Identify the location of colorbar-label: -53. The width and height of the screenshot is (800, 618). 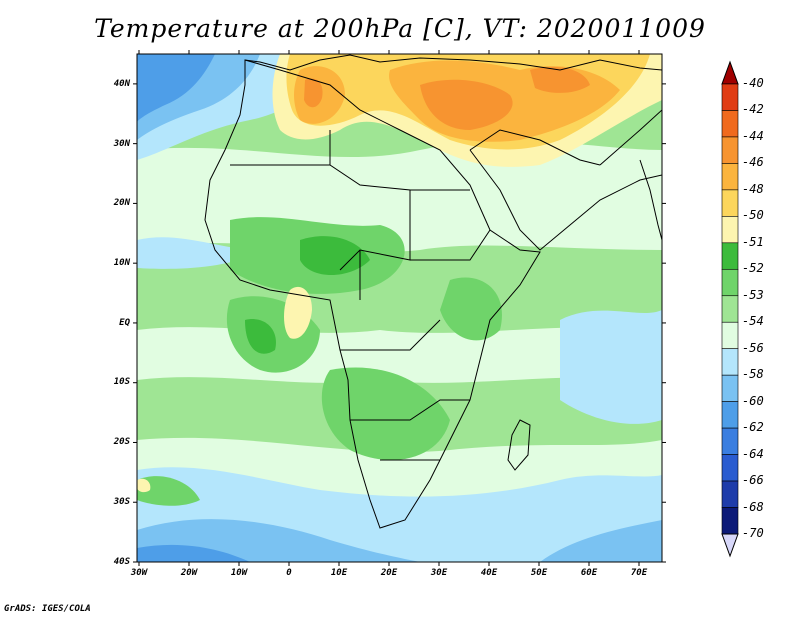
(753, 294).